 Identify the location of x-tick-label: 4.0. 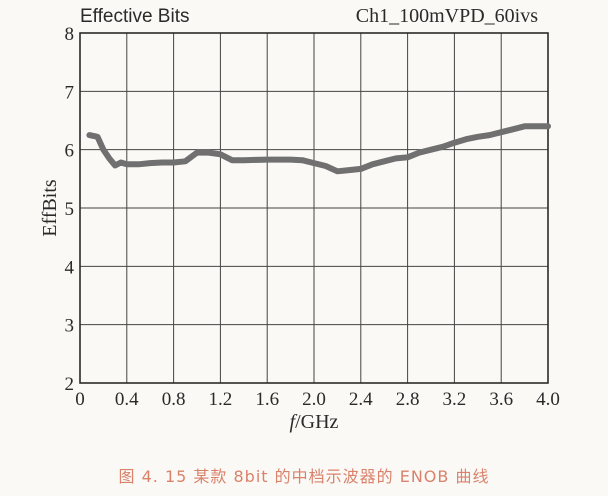
(548, 399).